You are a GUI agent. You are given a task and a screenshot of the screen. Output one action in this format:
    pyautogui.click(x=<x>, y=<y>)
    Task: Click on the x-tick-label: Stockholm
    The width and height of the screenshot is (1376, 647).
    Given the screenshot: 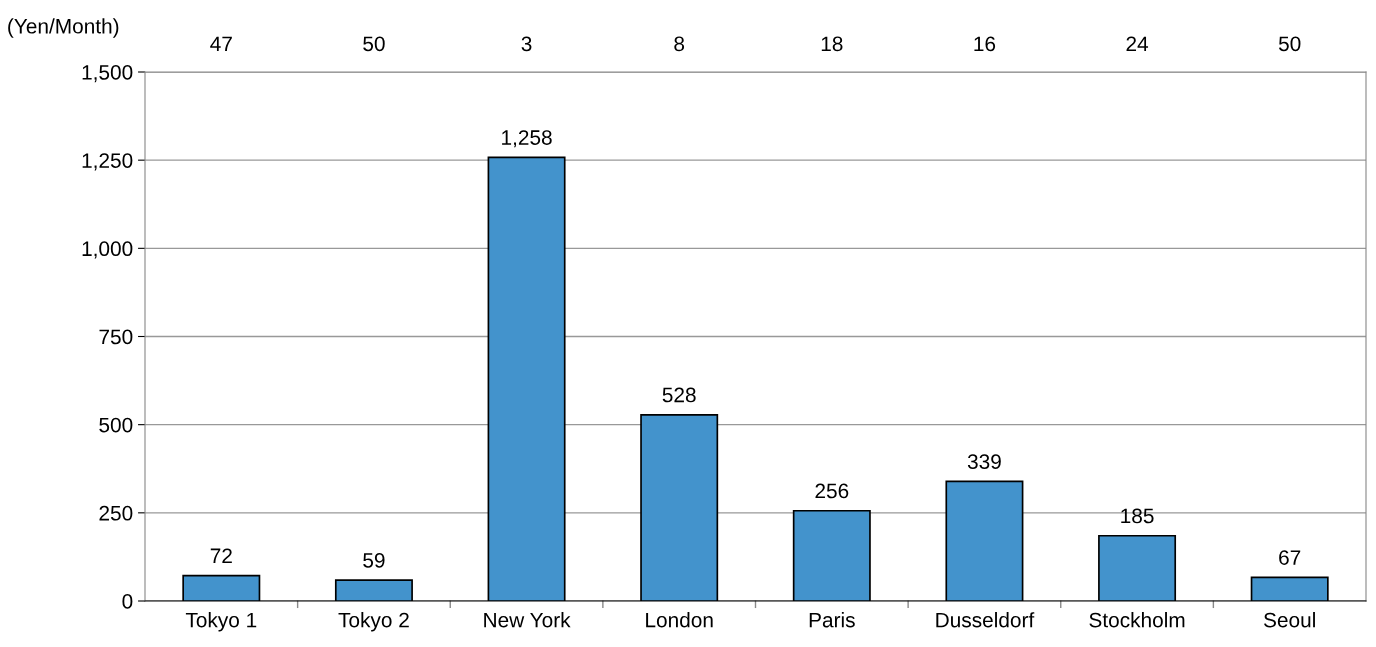 What is the action you would take?
    pyautogui.click(x=1137, y=620)
    